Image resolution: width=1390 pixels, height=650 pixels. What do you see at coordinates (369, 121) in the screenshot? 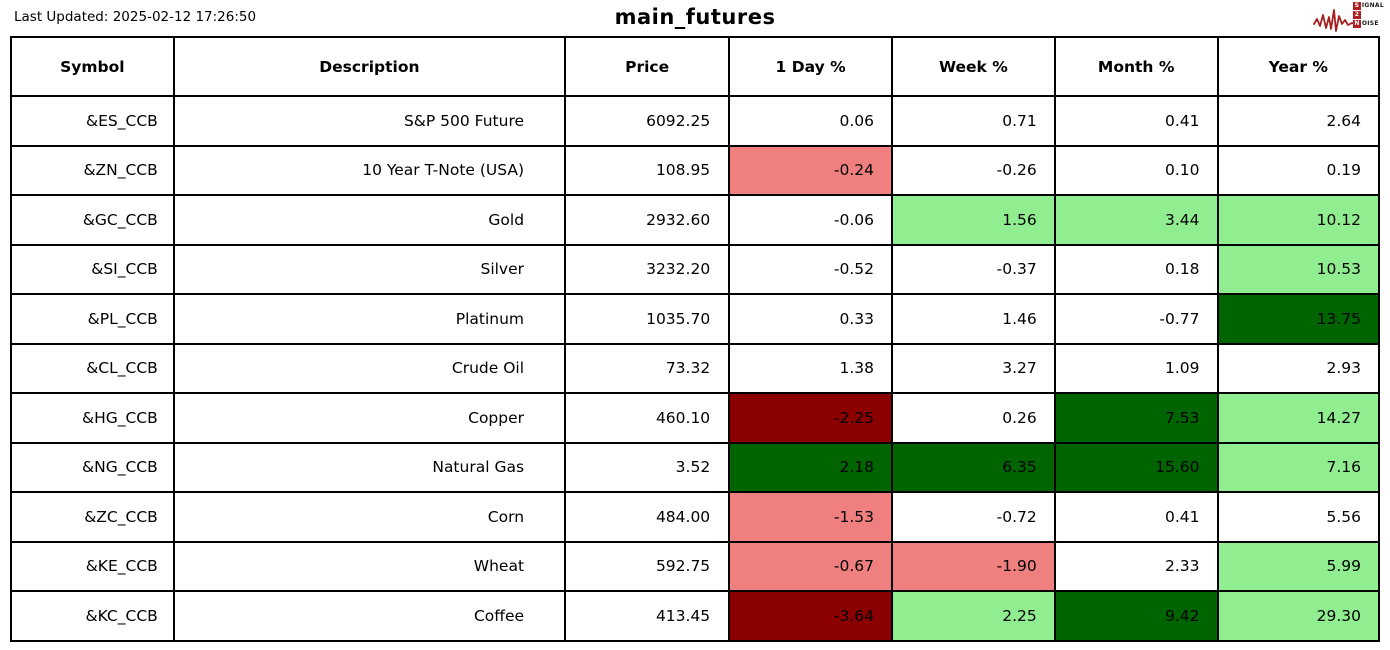
I see `cell-description: S&P 500 Future` at bounding box center [369, 121].